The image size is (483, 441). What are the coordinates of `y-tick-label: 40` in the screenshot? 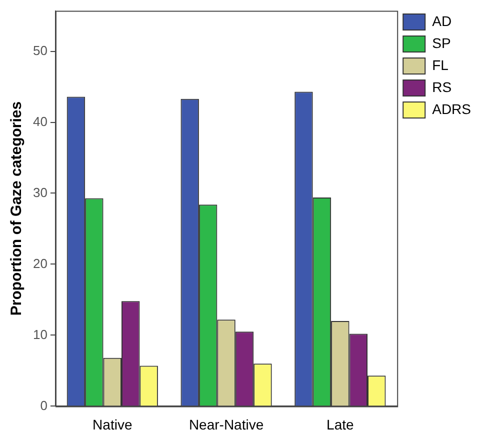 It's located at (40, 121).